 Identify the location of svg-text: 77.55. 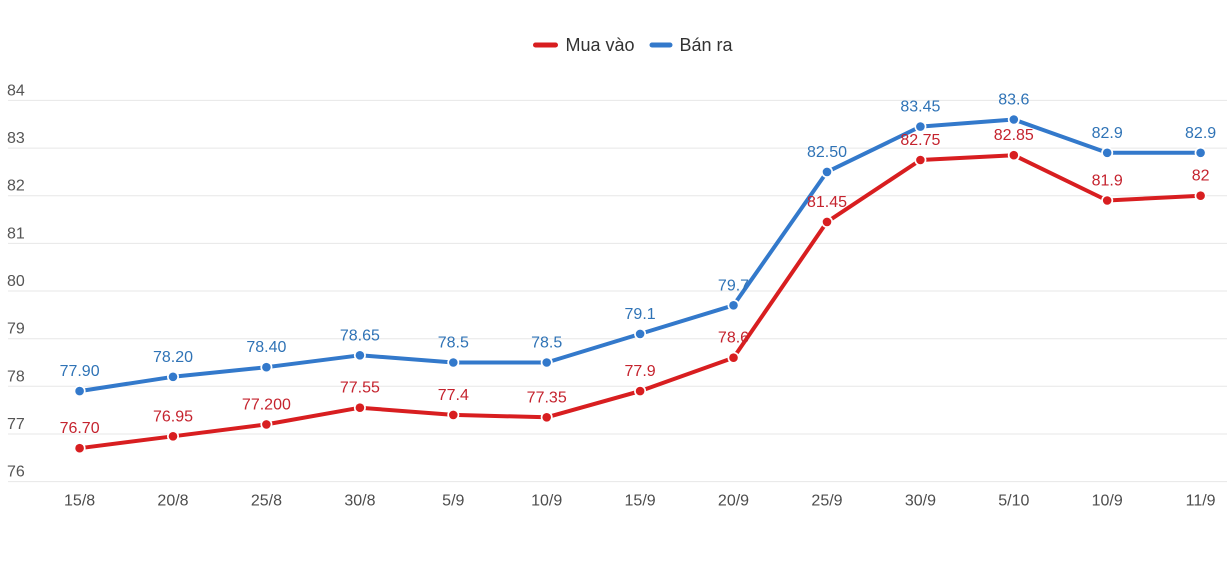
(360, 388).